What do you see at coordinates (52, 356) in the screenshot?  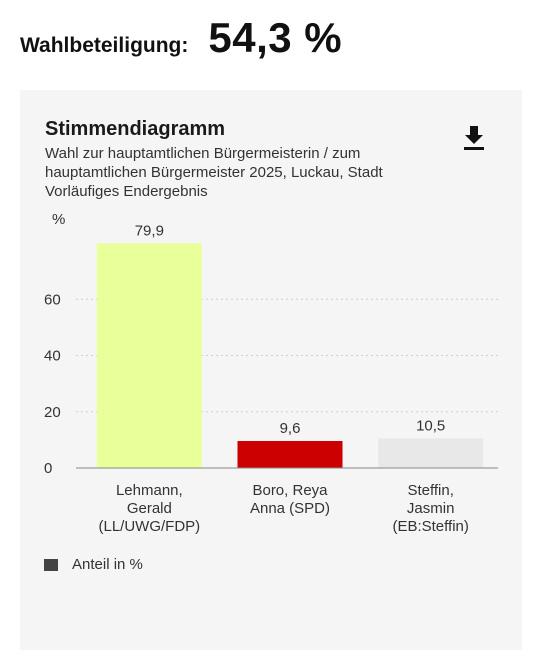 I see `y-tick-label: 40` at bounding box center [52, 356].